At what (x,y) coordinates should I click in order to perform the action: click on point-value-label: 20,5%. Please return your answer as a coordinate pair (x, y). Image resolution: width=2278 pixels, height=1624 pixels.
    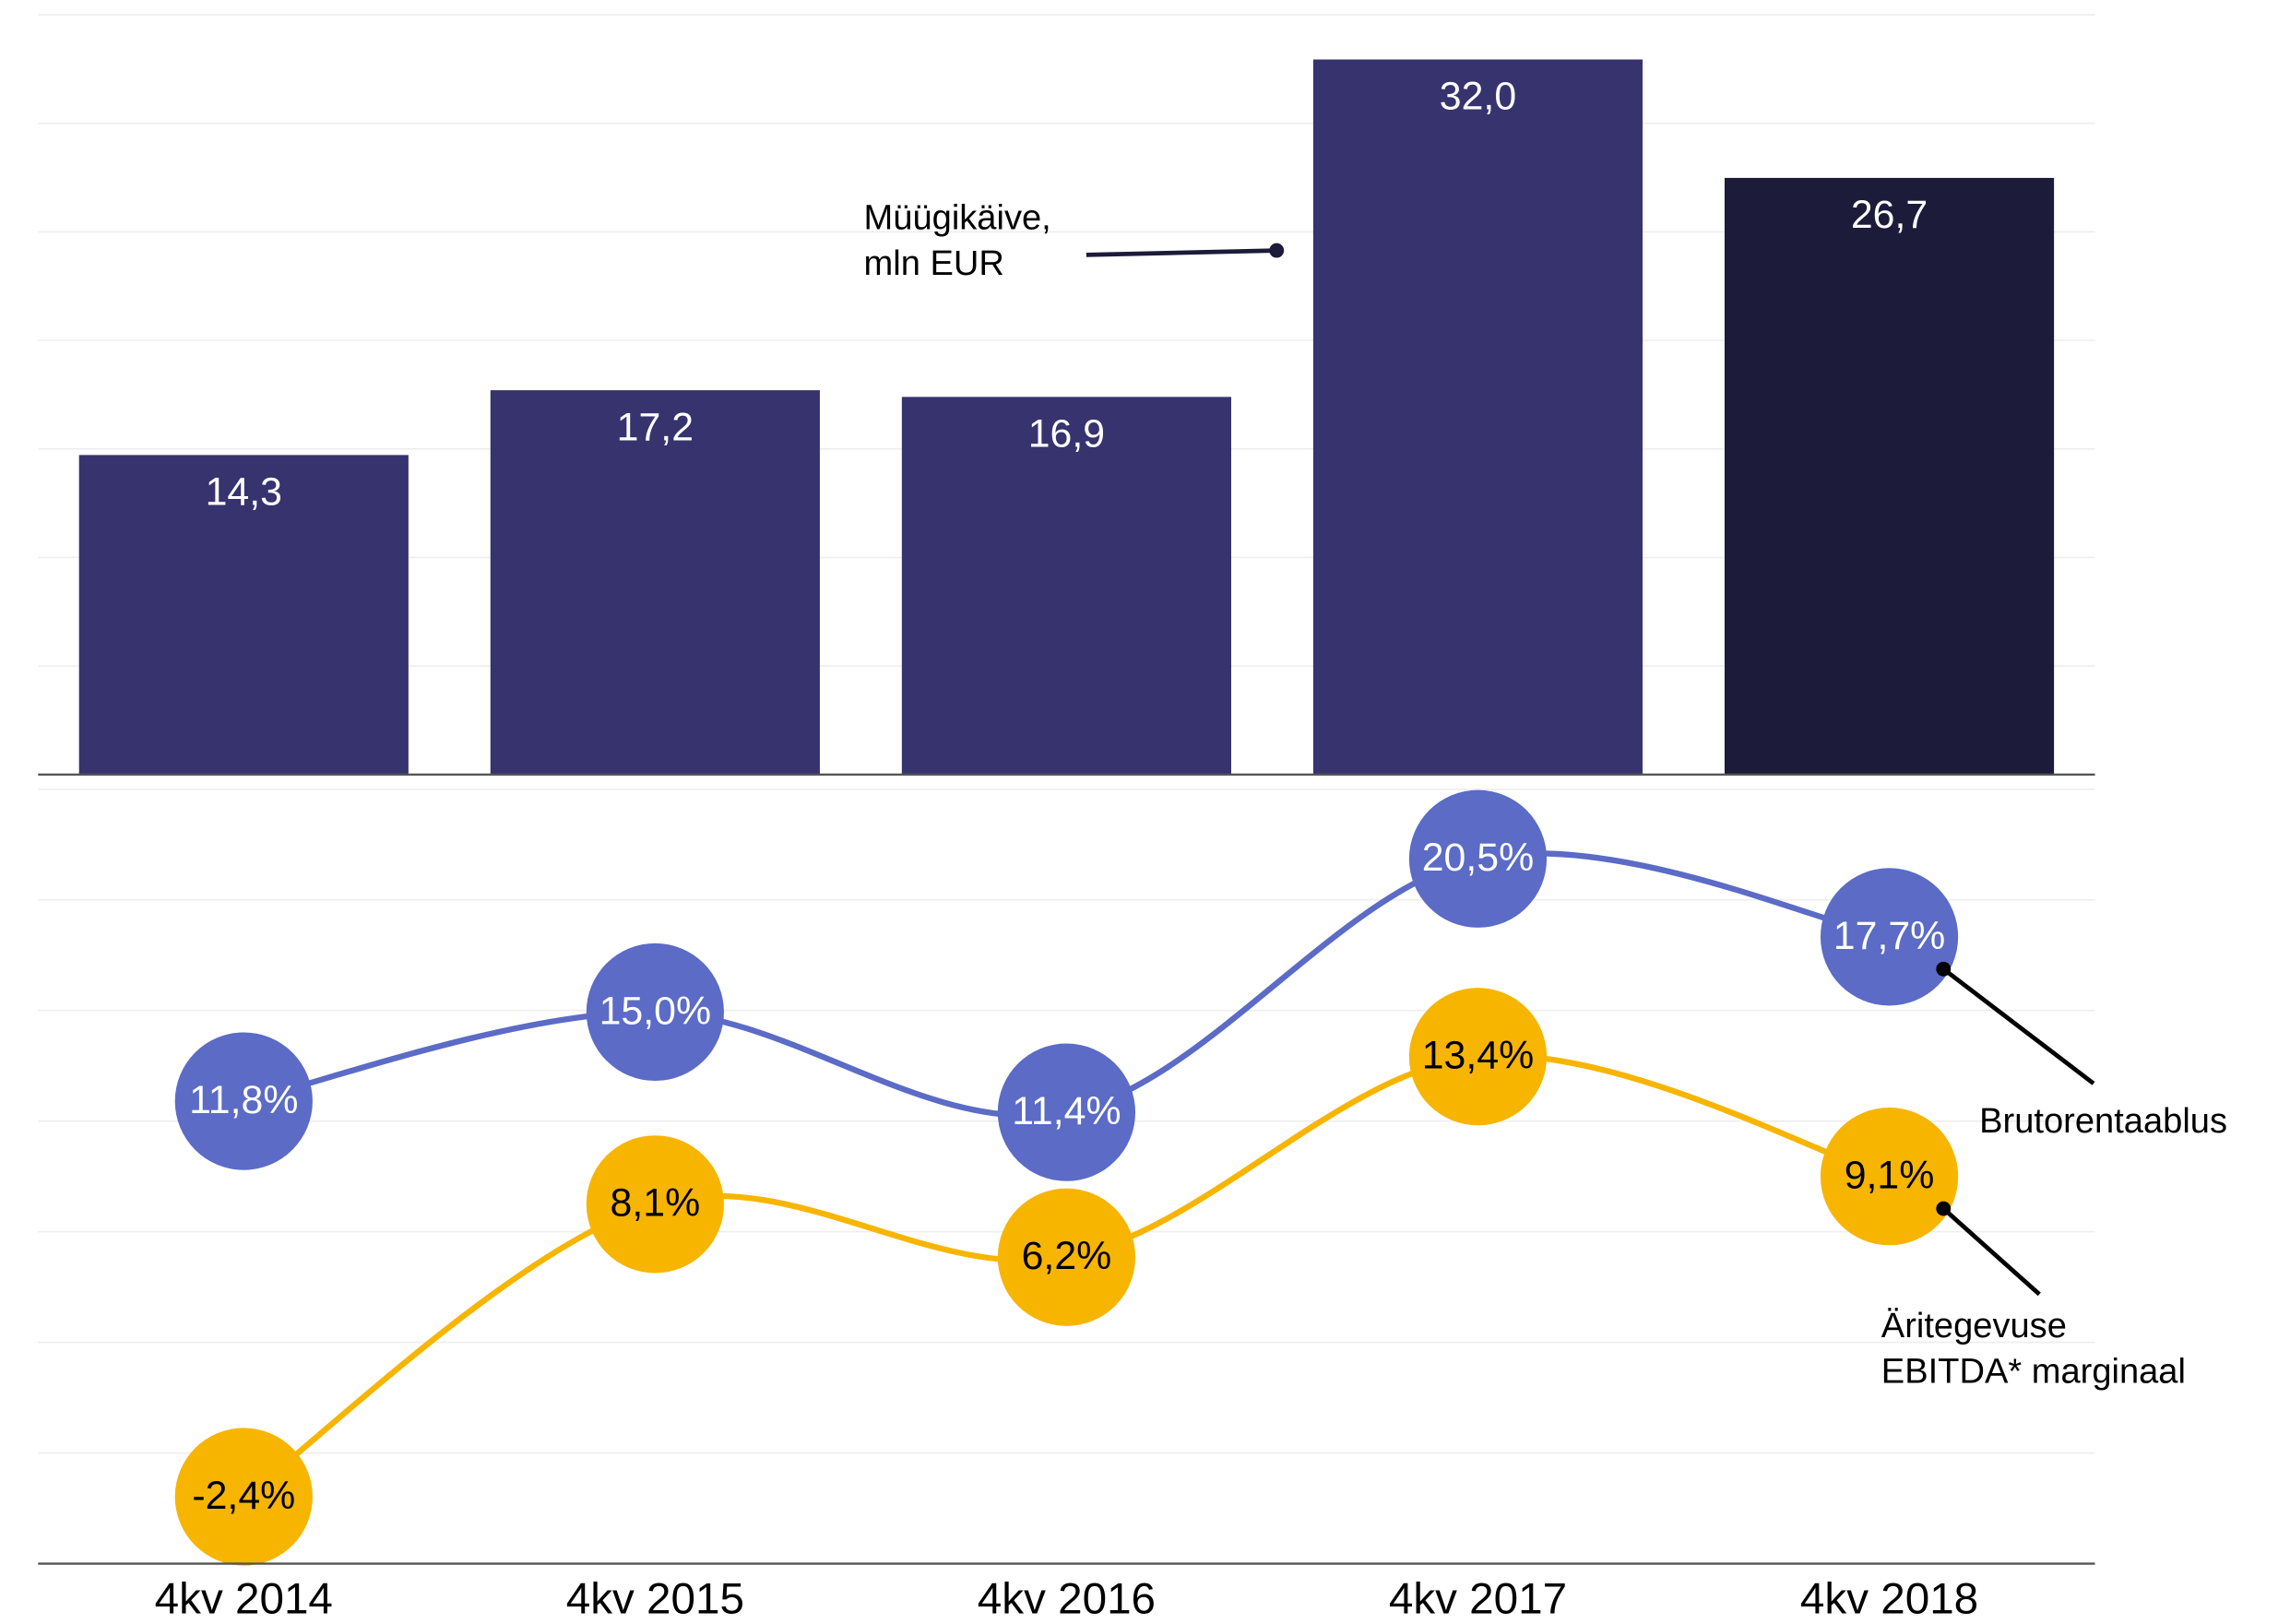
    Looking at the image, I should click on (1478, 858).